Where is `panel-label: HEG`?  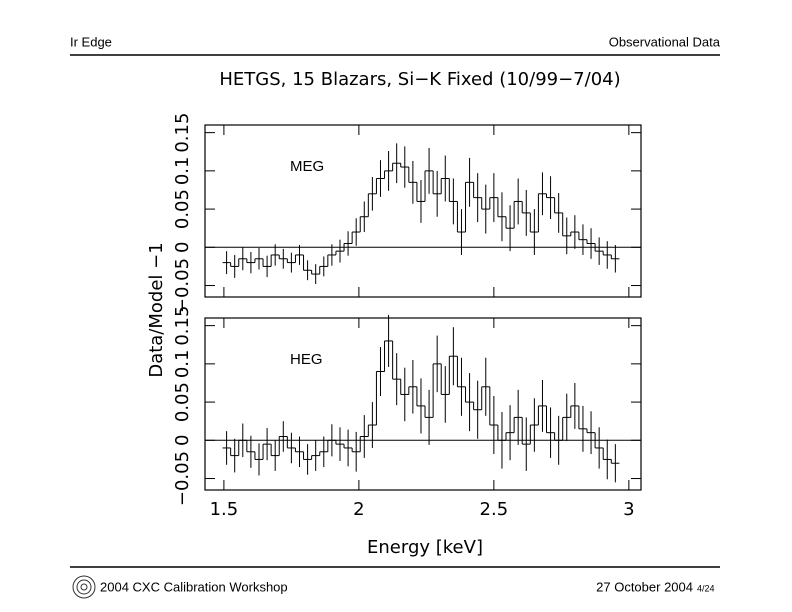 panel-label: HEG is located at coordinates (306, 359).